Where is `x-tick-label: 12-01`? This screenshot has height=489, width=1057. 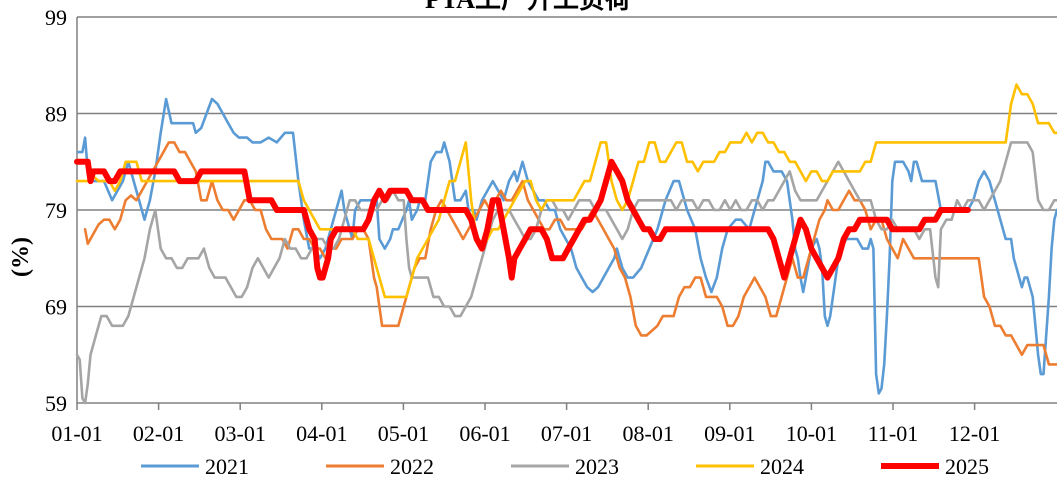 x-tick-label: 12-01 is located at coordinates (974, 433).